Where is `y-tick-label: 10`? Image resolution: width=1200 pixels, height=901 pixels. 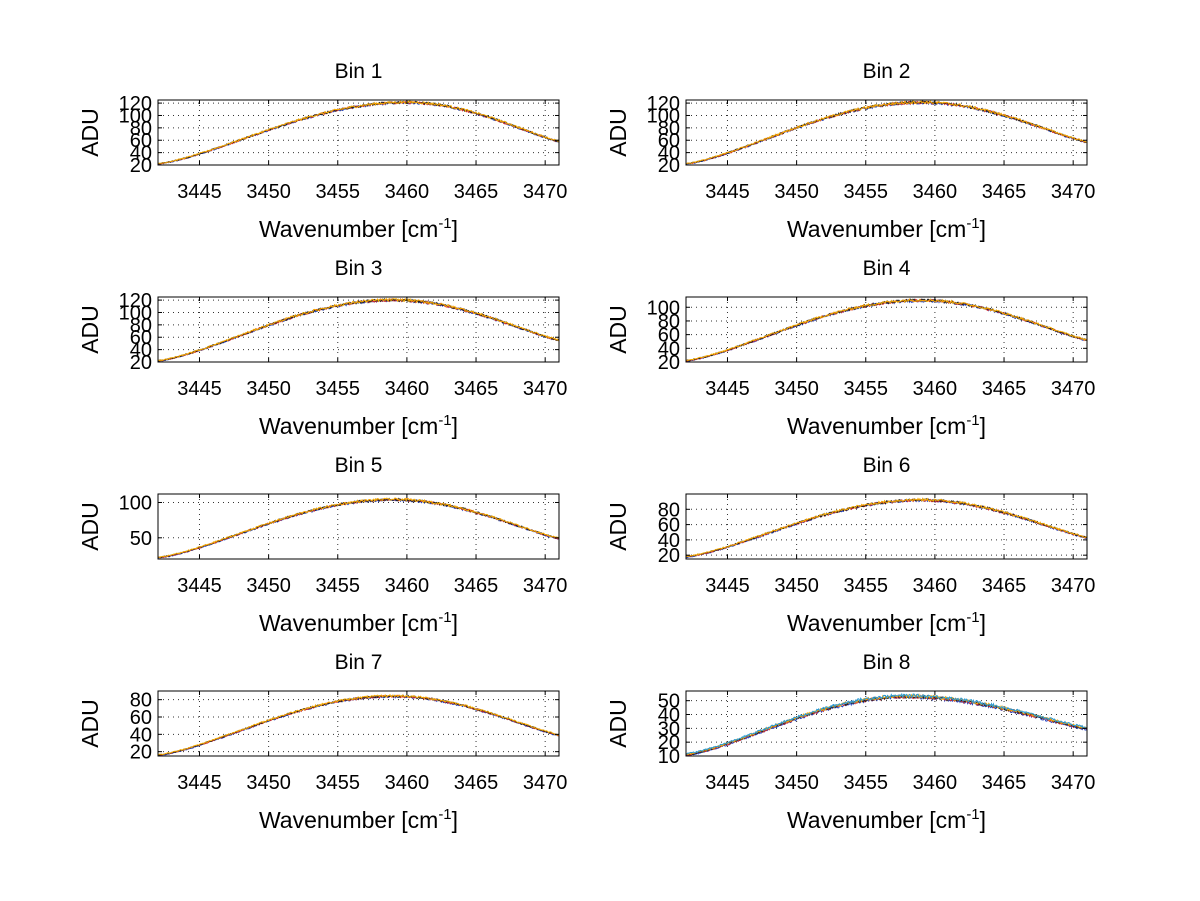 y-tick-label: 10 is located at coordinates (669, 757).